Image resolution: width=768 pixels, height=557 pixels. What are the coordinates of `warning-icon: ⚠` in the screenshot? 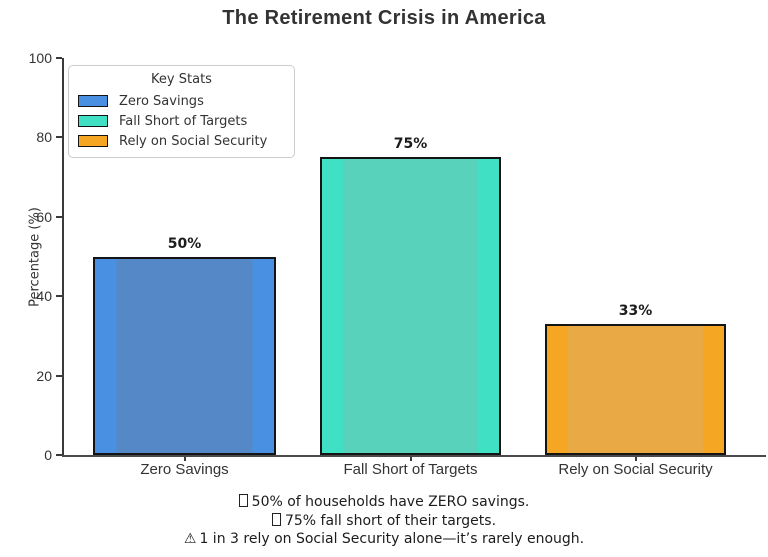 It's located at (190, 539).